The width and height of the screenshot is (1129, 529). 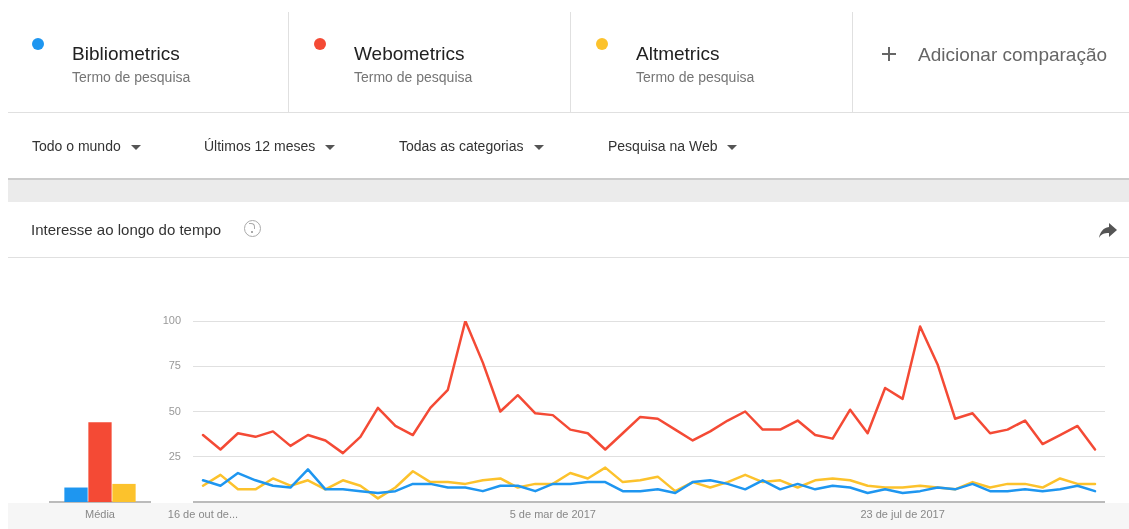 What do you see at coordinates (76, 146) in the screenshot?
I see `text: Todo o mundo` at bounding box center [76, 146].